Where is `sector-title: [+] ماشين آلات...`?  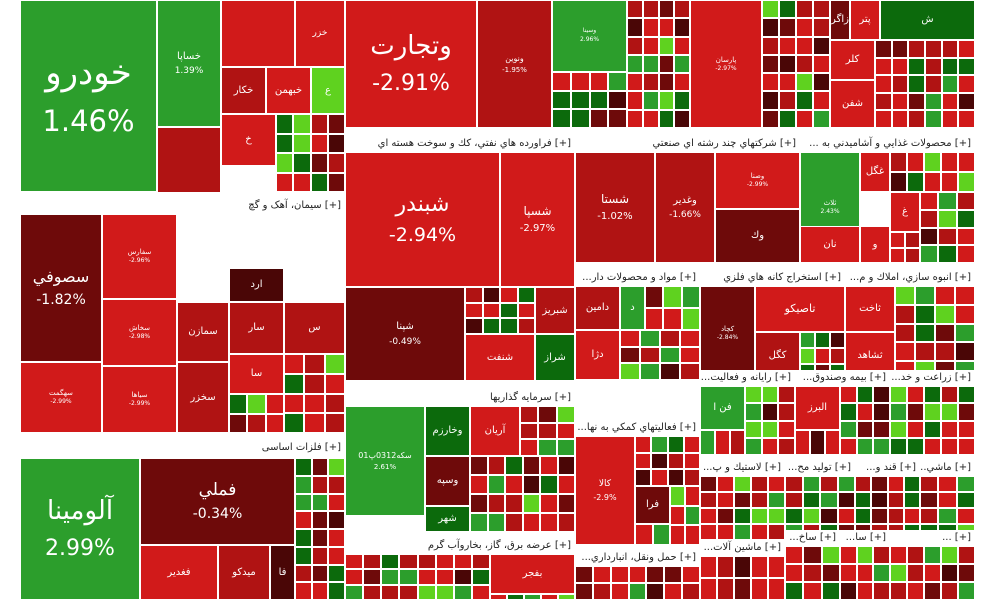
sector-title: [+] ماشين آلات... is located at coordinates (742, 548).